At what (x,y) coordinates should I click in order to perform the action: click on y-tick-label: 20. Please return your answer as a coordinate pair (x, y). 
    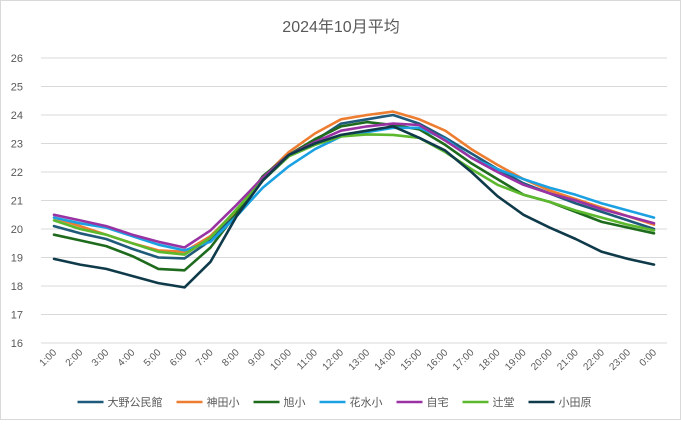
    Looking at the image, I should click on (17, 230).